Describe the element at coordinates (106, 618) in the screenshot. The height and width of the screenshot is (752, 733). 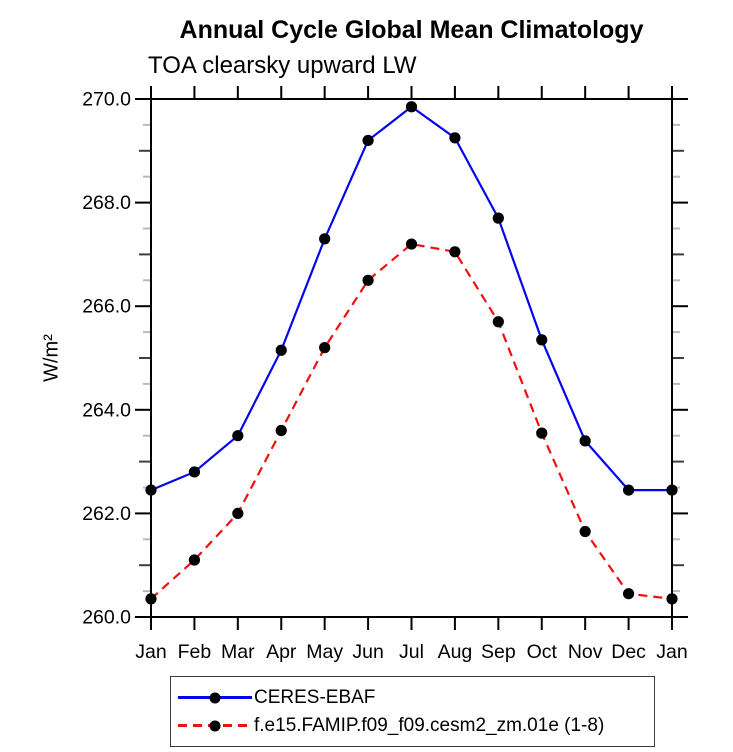
I see `y-tick-label: 260.0` at that location.